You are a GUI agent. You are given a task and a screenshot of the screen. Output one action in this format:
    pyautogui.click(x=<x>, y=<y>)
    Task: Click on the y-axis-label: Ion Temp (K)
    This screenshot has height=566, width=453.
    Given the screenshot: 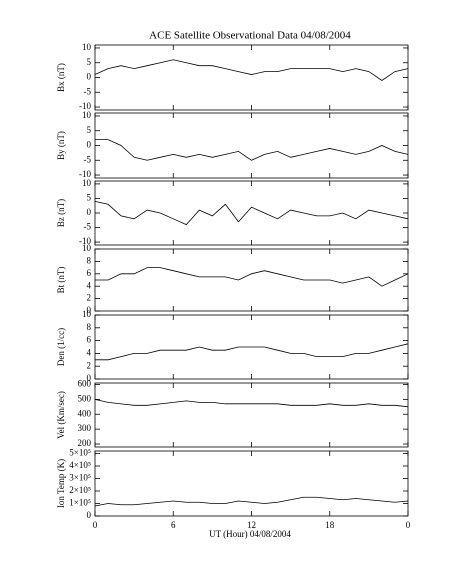 What is the action you would take?
    pyautogui.click(x=61, y=483)
    